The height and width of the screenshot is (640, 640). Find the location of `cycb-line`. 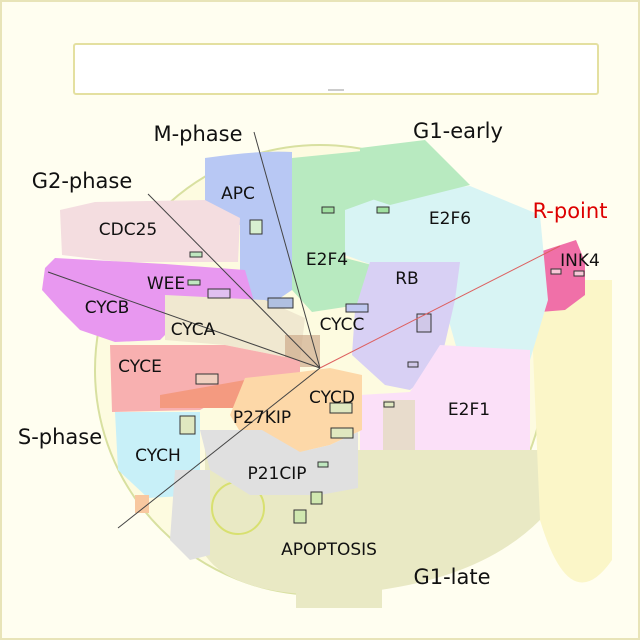

cycb-line is located at coordinates (184, 320).